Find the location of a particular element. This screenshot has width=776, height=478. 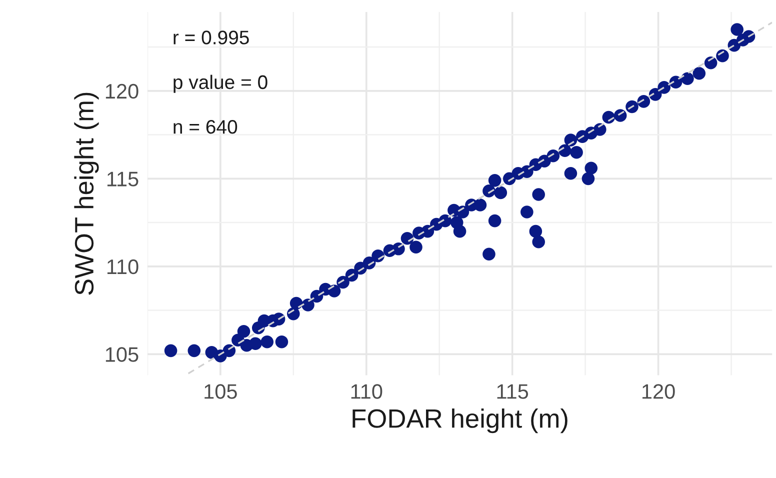

y-tick-label: 105 is located at coordinates (122, 354).